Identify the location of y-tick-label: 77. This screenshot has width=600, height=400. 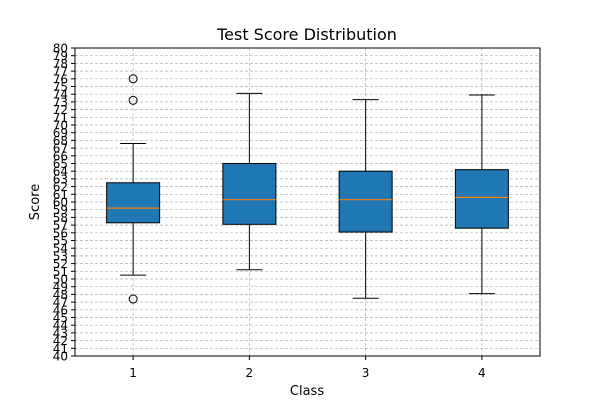
(60, 72).